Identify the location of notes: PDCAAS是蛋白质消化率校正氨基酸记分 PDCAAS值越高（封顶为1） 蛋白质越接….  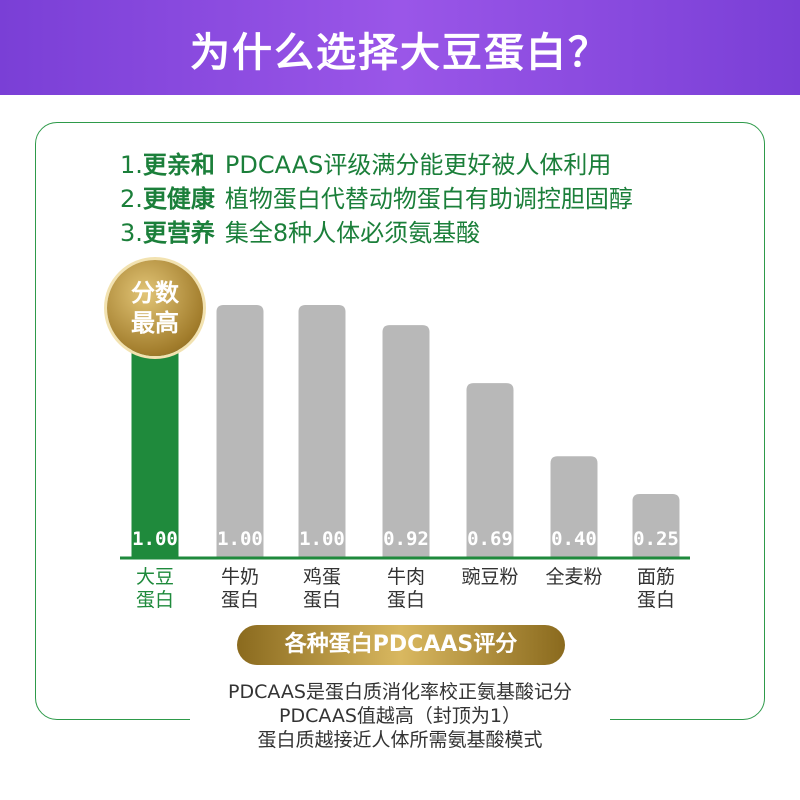
(400, 716).